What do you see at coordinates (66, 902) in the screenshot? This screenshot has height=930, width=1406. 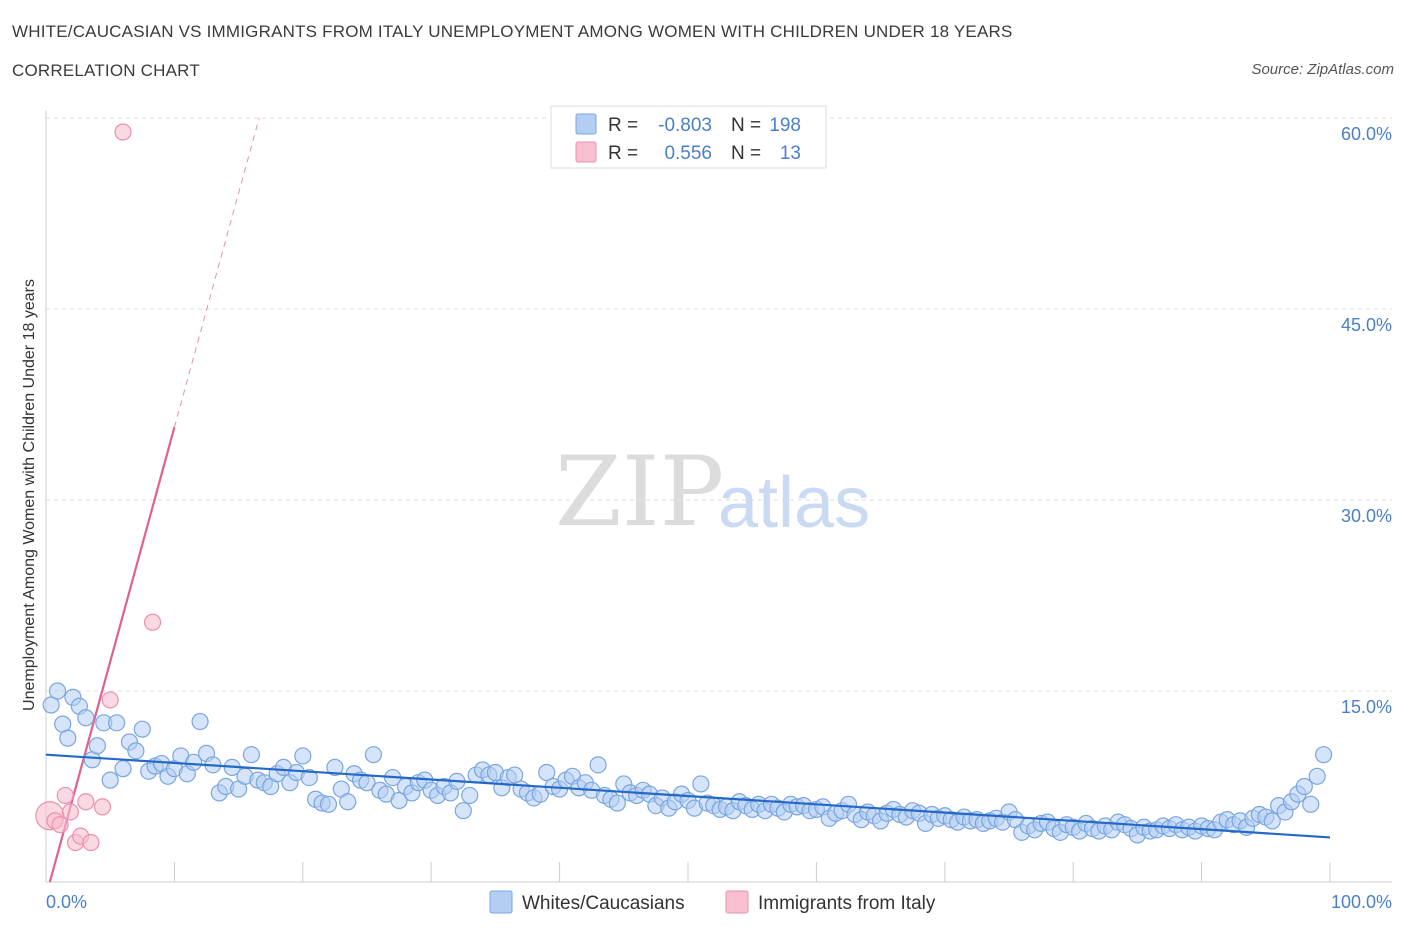 I see `x-tick-label-min: 0.0%` at bounding box center [66, 902].